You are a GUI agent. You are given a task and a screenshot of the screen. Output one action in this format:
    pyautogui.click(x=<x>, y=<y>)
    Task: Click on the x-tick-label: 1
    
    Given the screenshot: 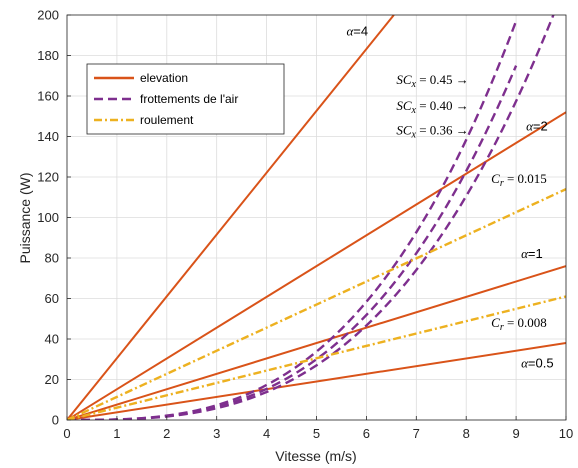 What is the action you would take?
    pyautogui.click(x=116, y=433)
    